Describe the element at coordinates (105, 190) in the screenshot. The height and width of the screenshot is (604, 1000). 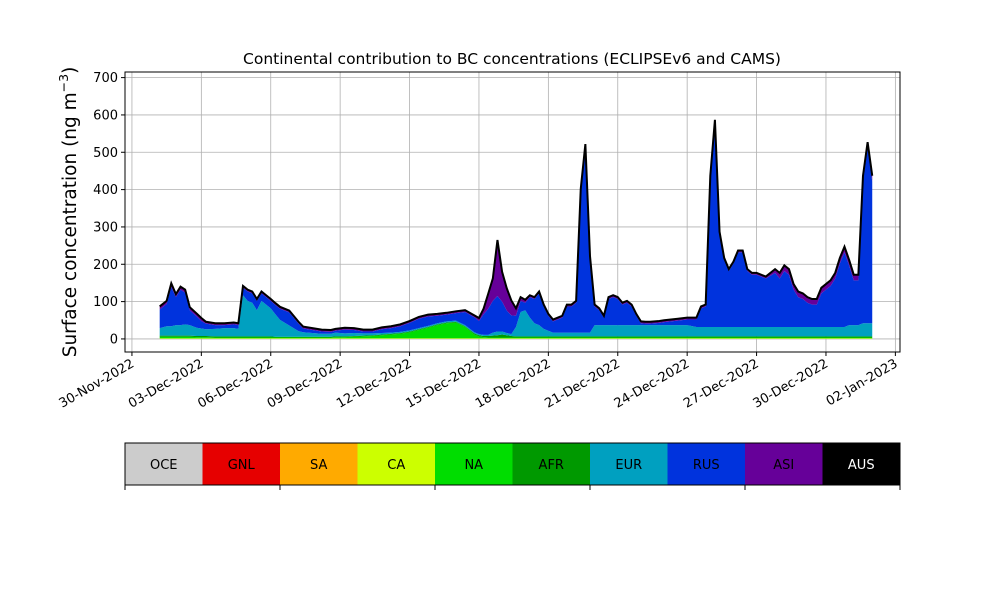
I see `y-tick-label: 400` at that location.